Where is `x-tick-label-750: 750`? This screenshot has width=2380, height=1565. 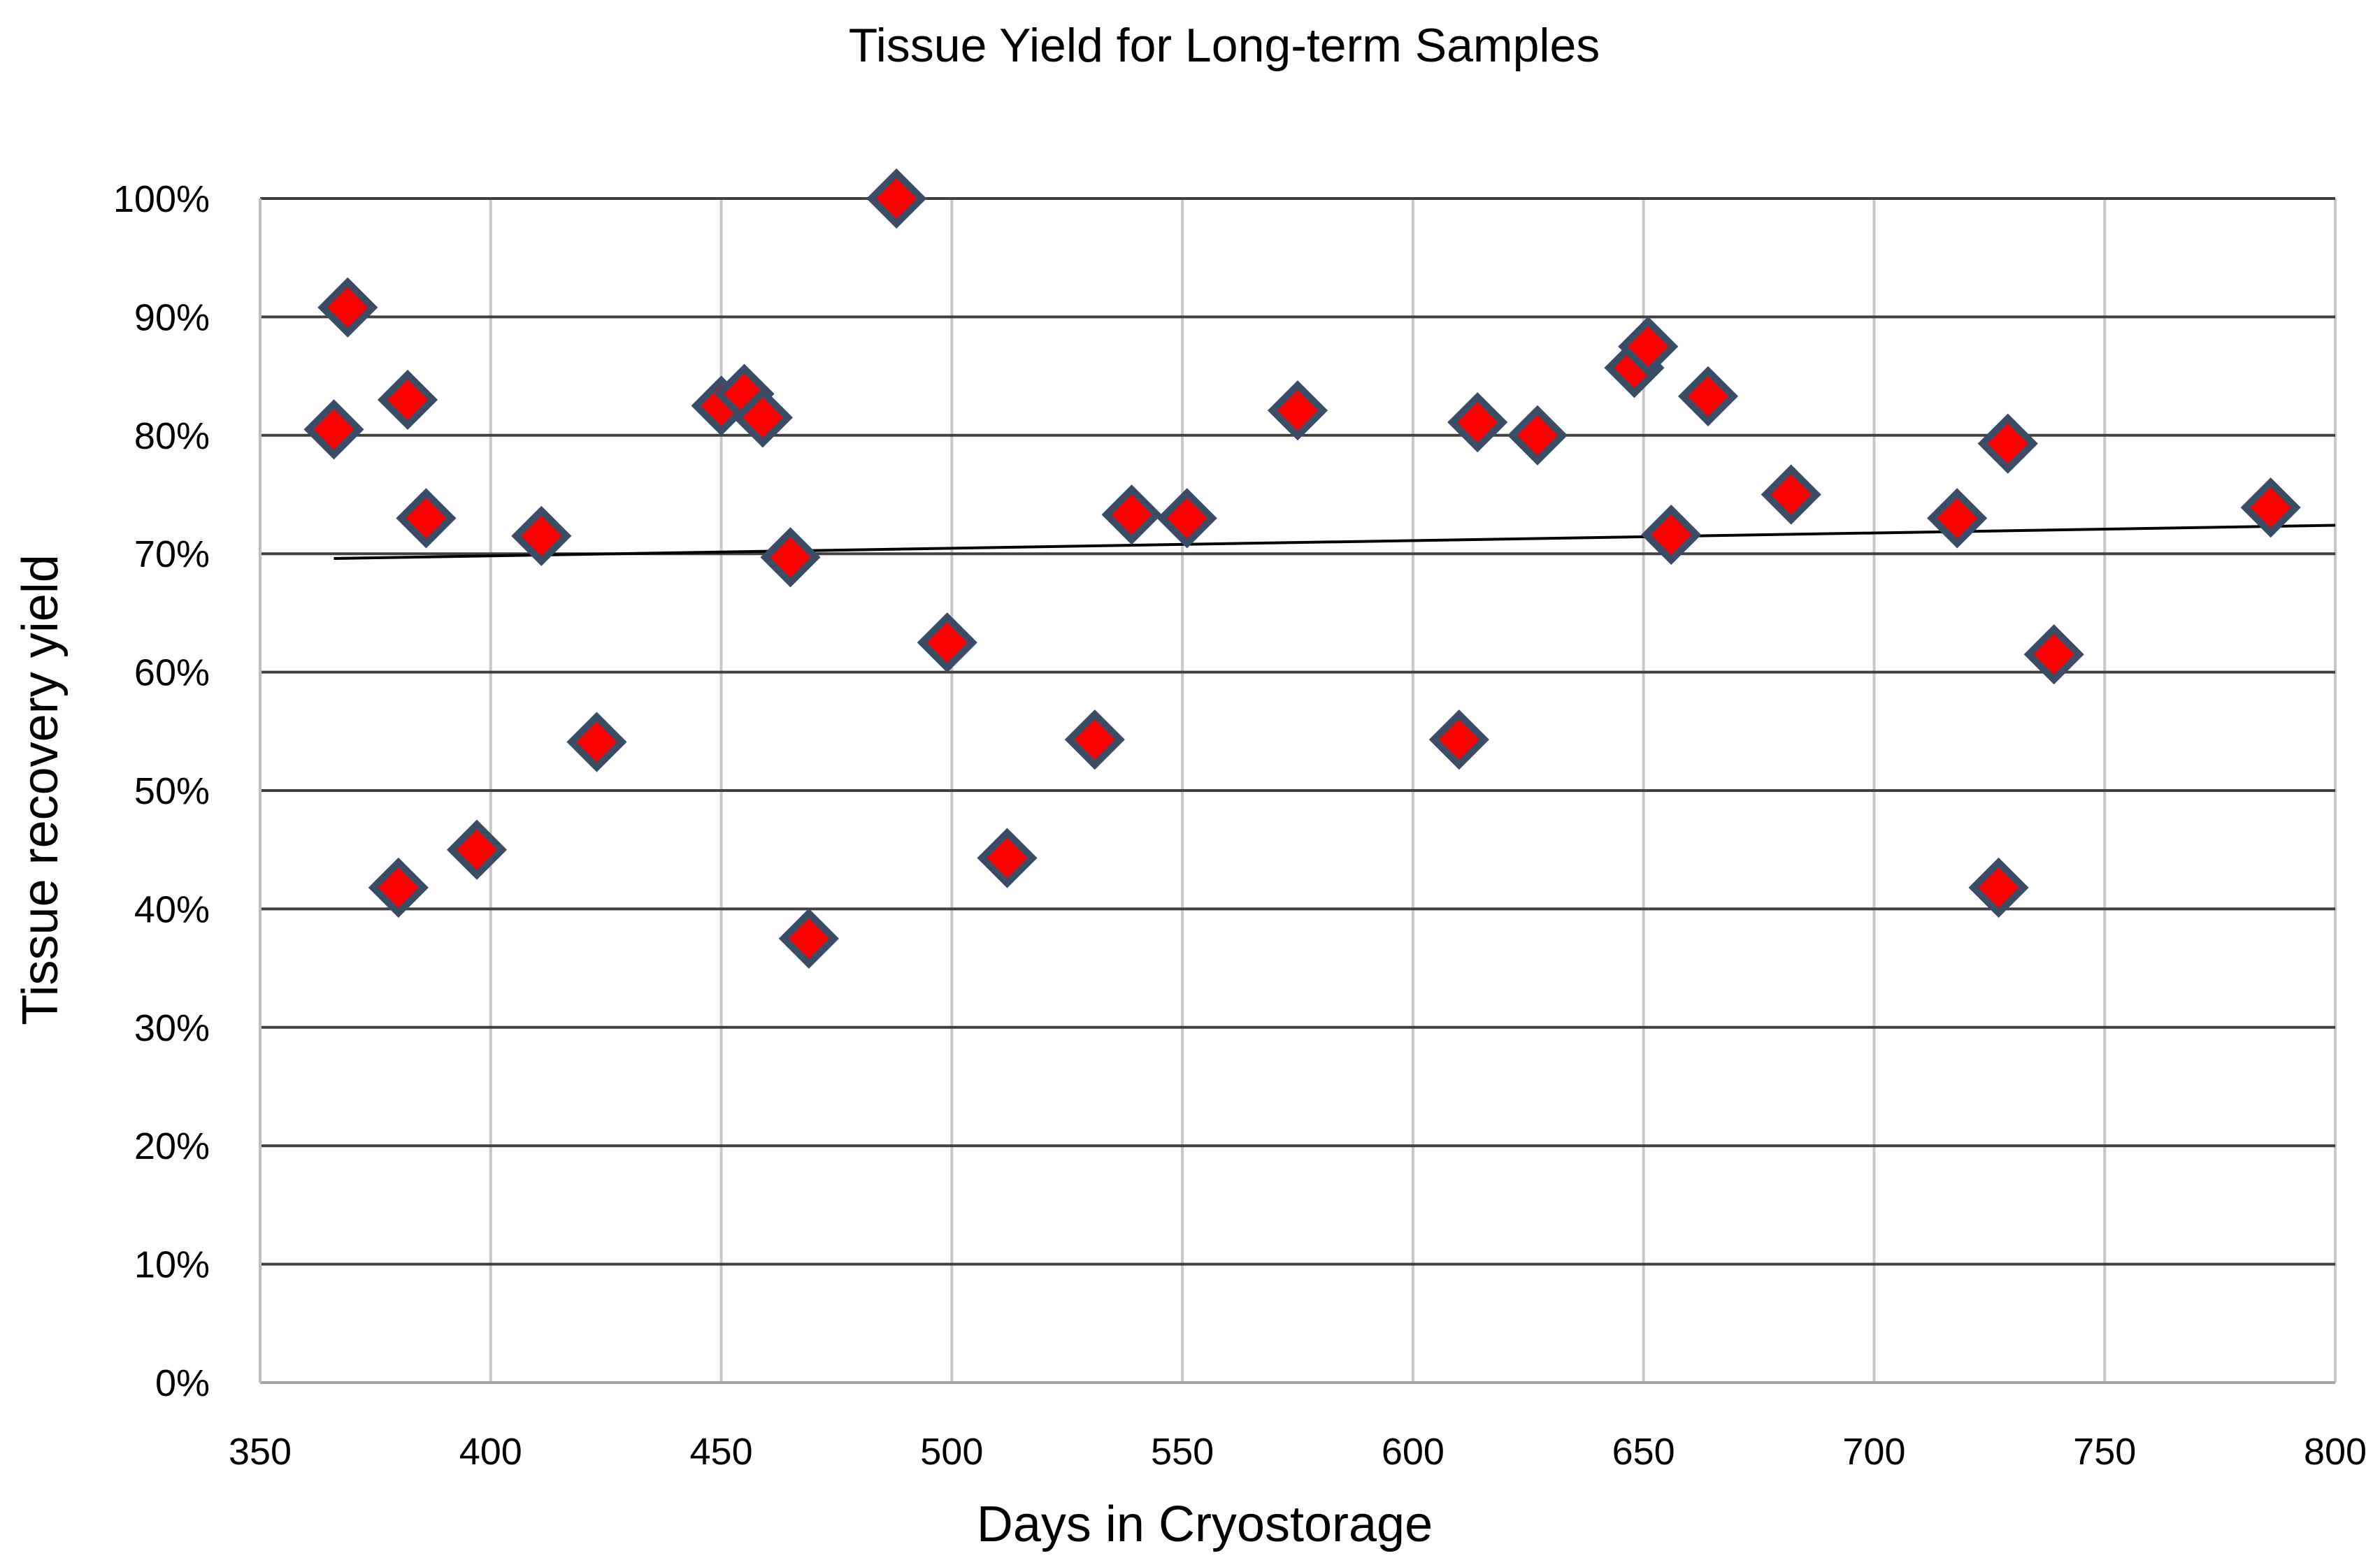
x-tick-label-750: 750 is located at coordinates (2104, 1452).